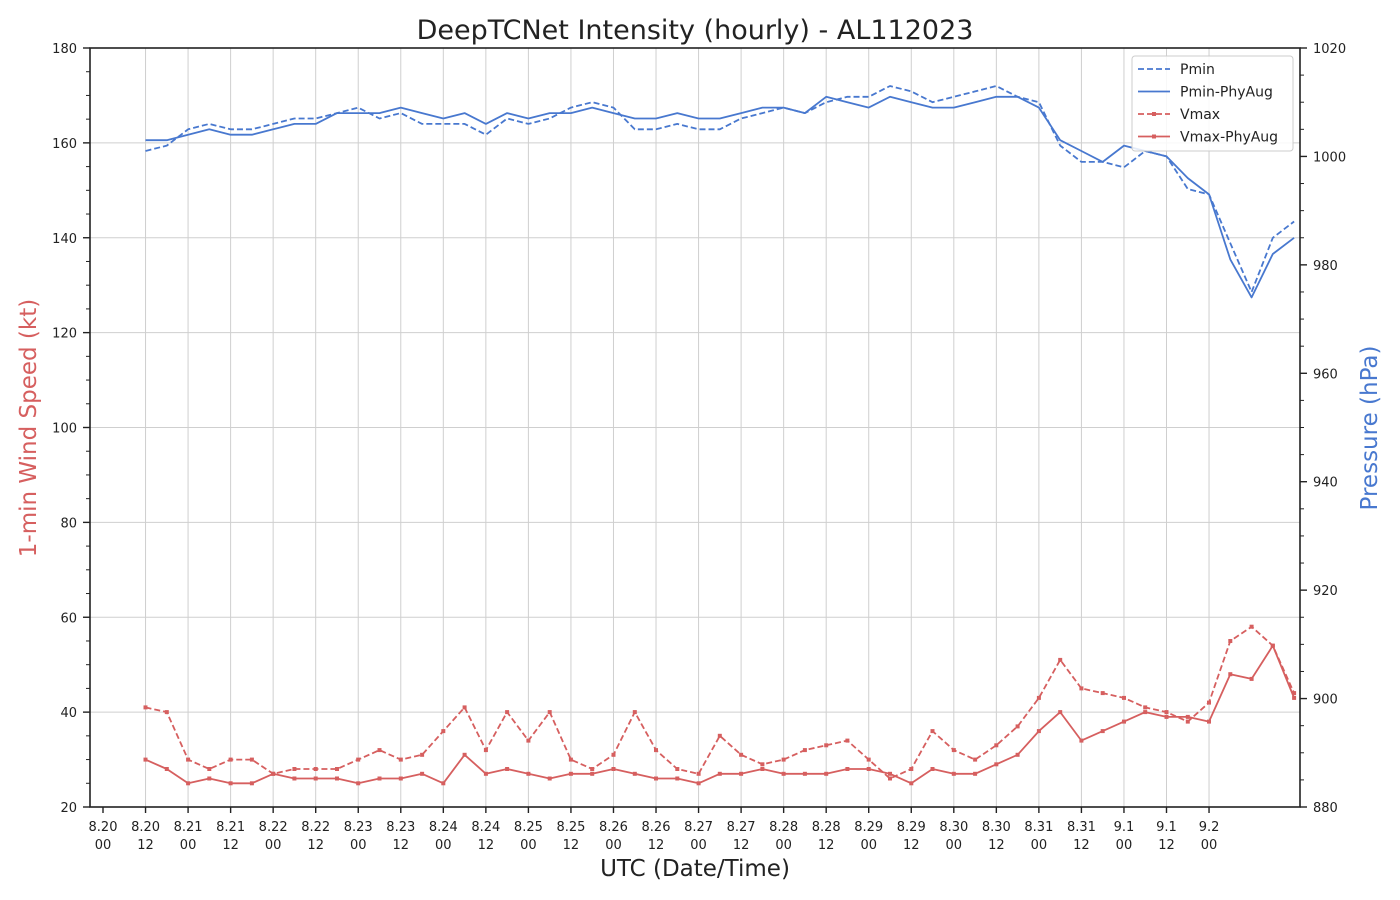 The height and width of the screenshot is (900, 1400). What do you see at coordinates (656, 827) in the screenshot?
I see `x-tick-label-date: 8.26` at bounding box center [656, 827].